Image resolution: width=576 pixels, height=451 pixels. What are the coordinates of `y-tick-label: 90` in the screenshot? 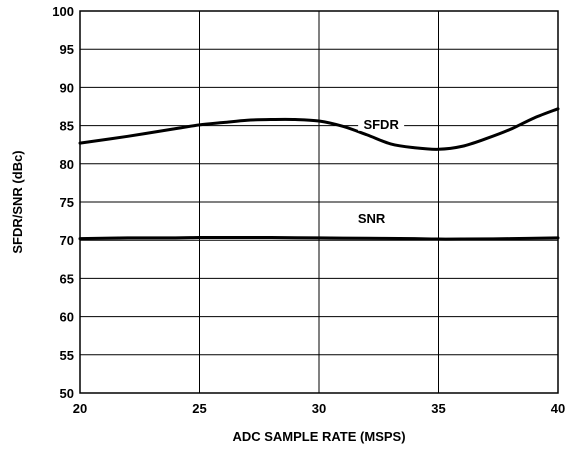 It's located at (67, 87).